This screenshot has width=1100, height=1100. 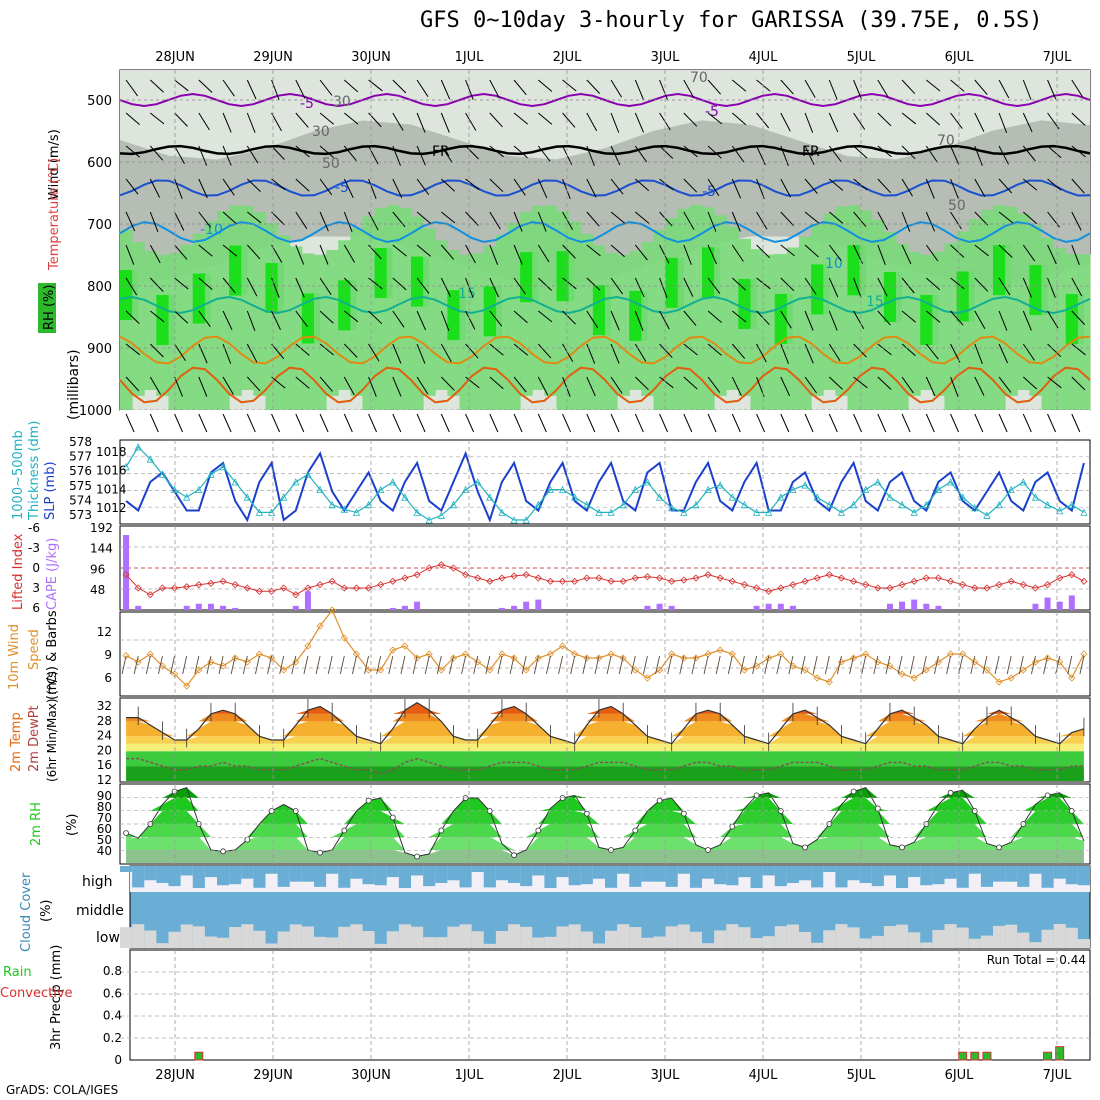 What do you see at coordinates (199, 1056) in the screenshot?
I see `precip-bar` at bounding box center [199, 1056].